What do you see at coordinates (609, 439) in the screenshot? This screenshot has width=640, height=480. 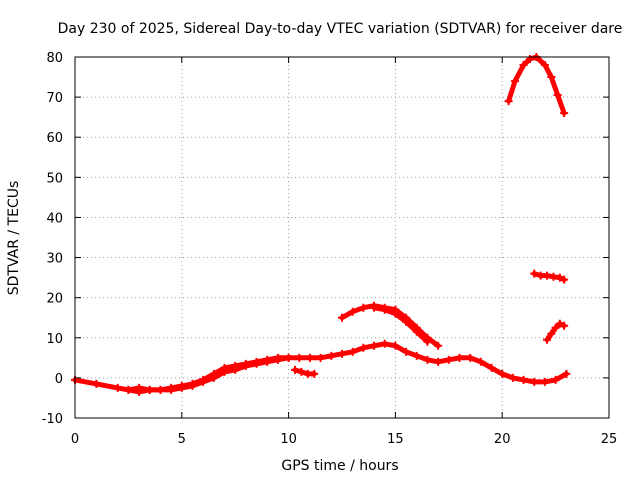 I see `x-tick-label: 25` at bounding box center [609, 439].